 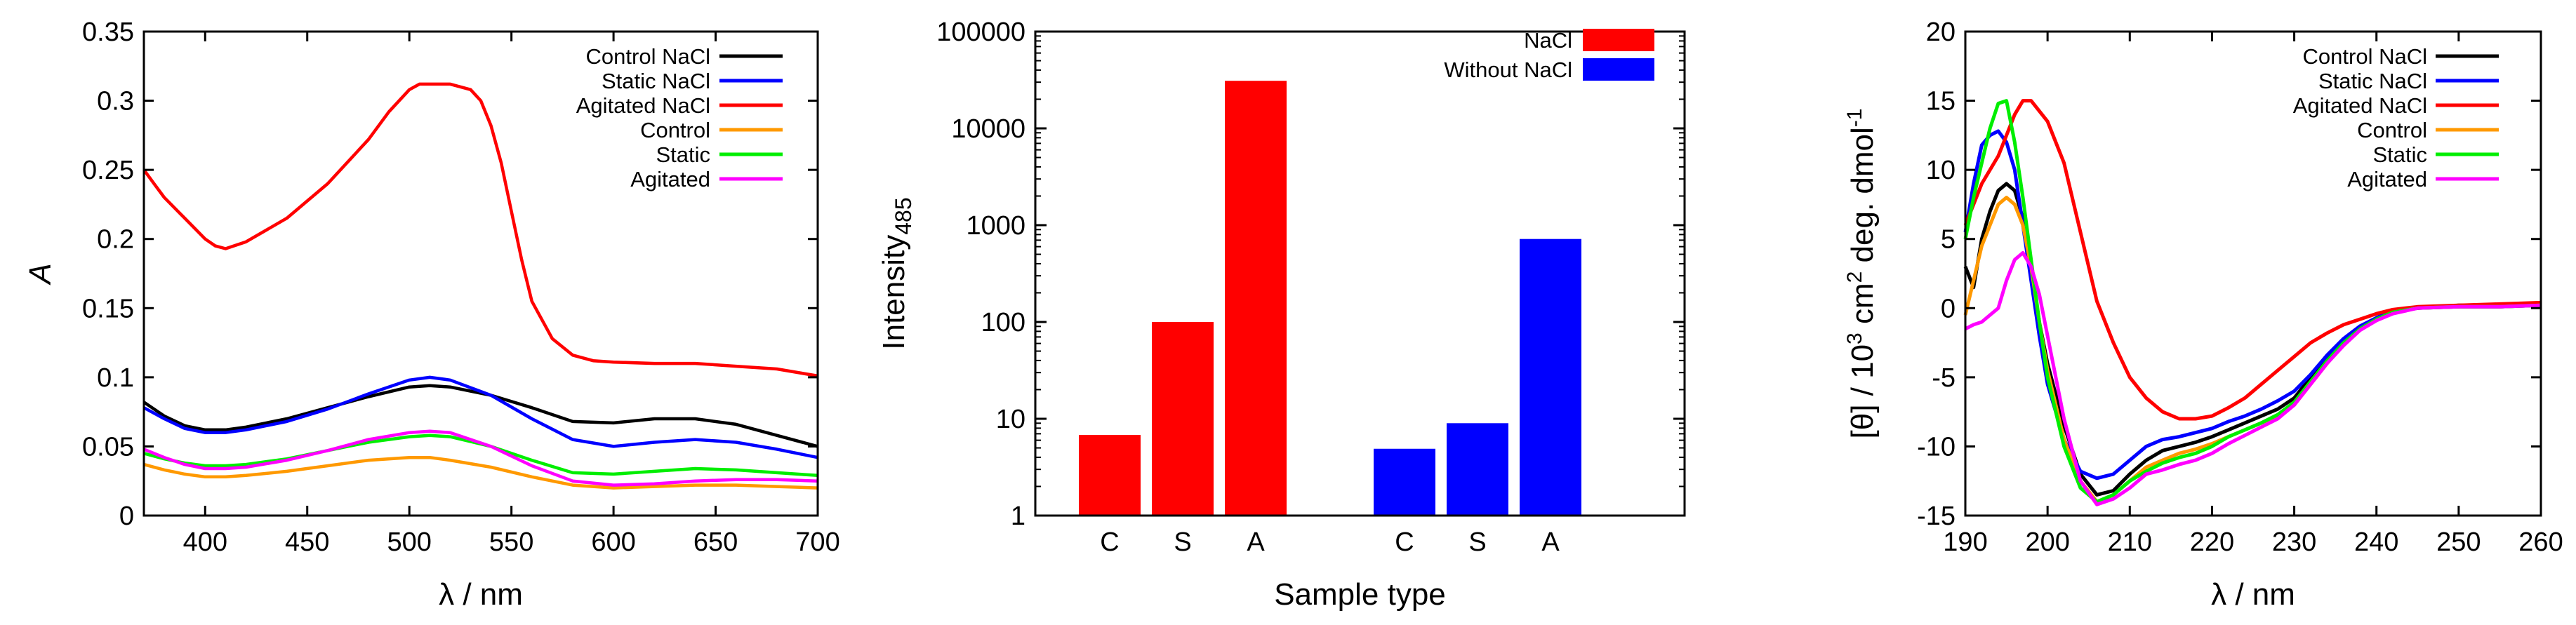 What do you see at coordinates (116, 101) in the screenshot?
I see `y-tick-label: 0.3` at bounding box center [116, 101].